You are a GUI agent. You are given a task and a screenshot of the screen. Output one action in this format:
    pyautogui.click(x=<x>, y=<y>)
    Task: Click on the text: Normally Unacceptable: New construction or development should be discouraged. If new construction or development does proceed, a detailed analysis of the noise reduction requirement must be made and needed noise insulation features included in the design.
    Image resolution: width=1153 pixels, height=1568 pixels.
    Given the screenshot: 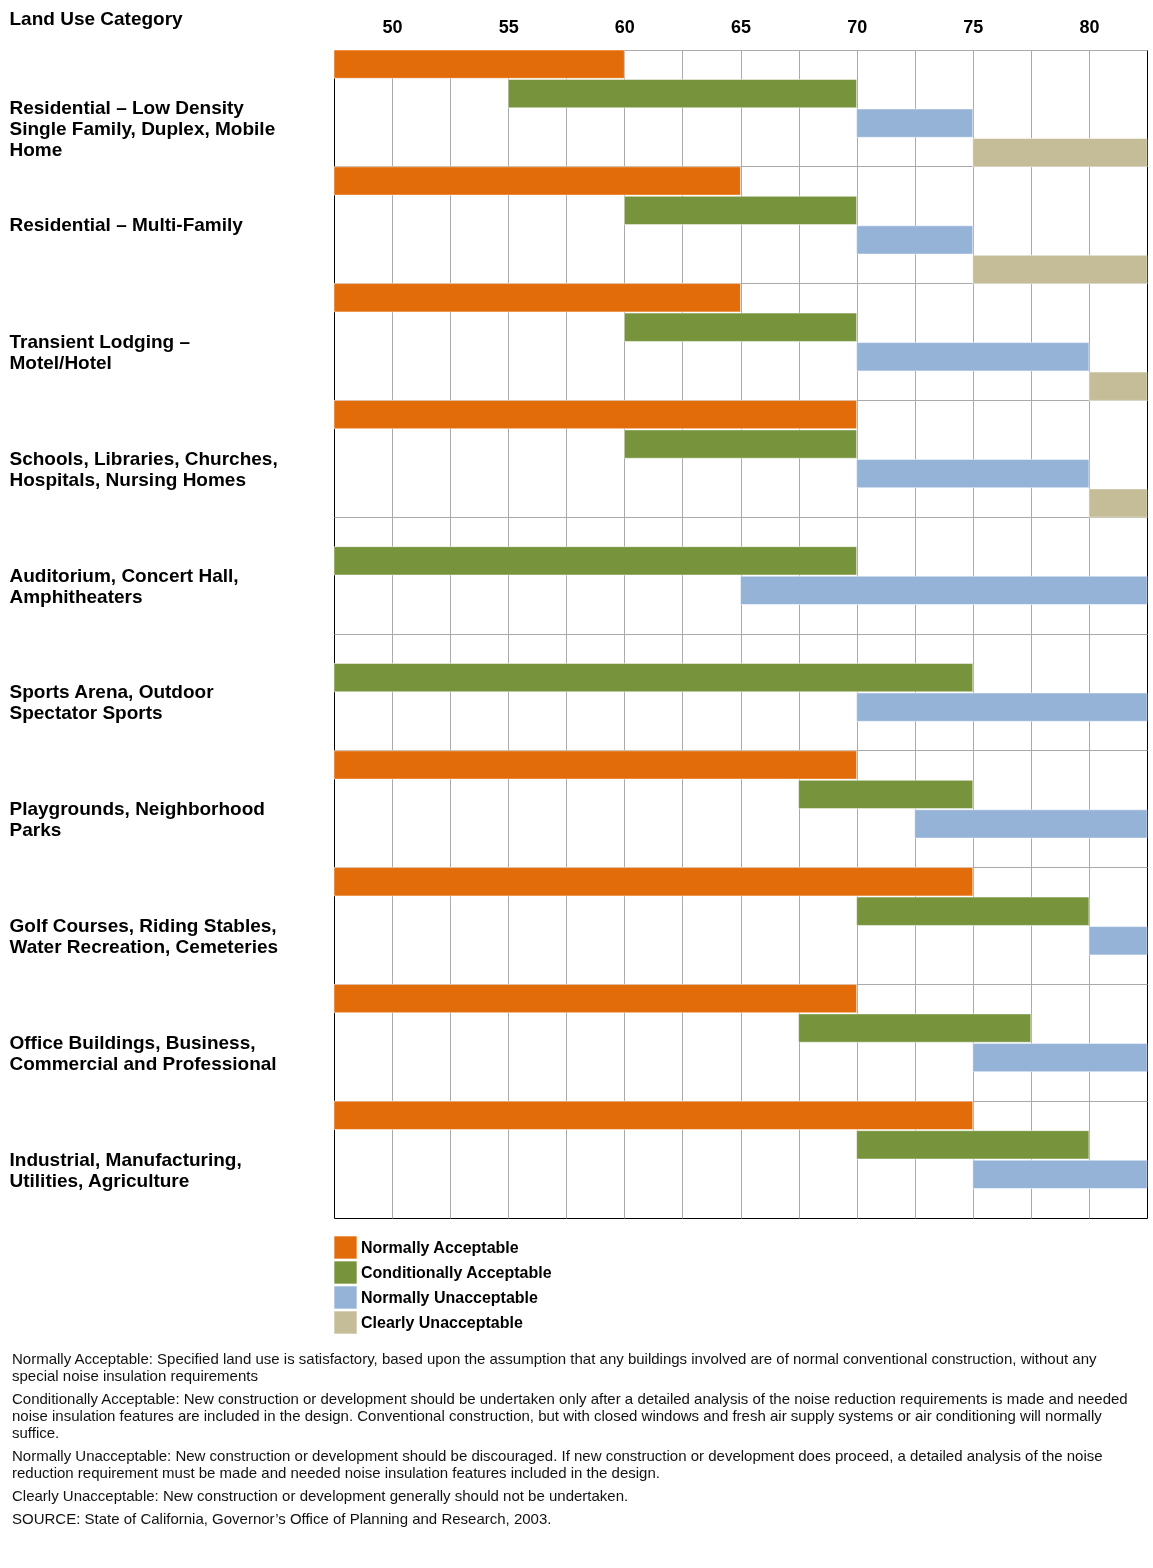 What is the action you would take?
    pyautogui.click(x=558, y=1464)
    